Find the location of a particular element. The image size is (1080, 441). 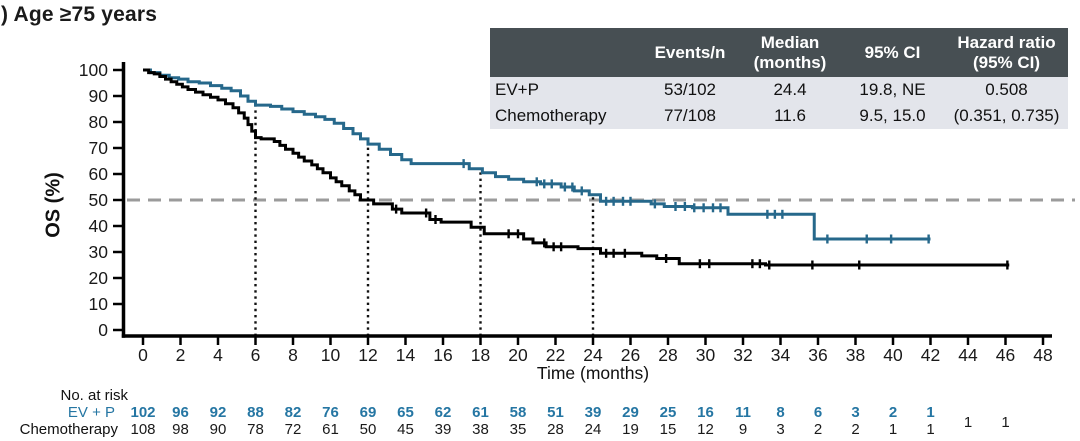

x-tick-label: 38 is located at coordinates (855, 355).